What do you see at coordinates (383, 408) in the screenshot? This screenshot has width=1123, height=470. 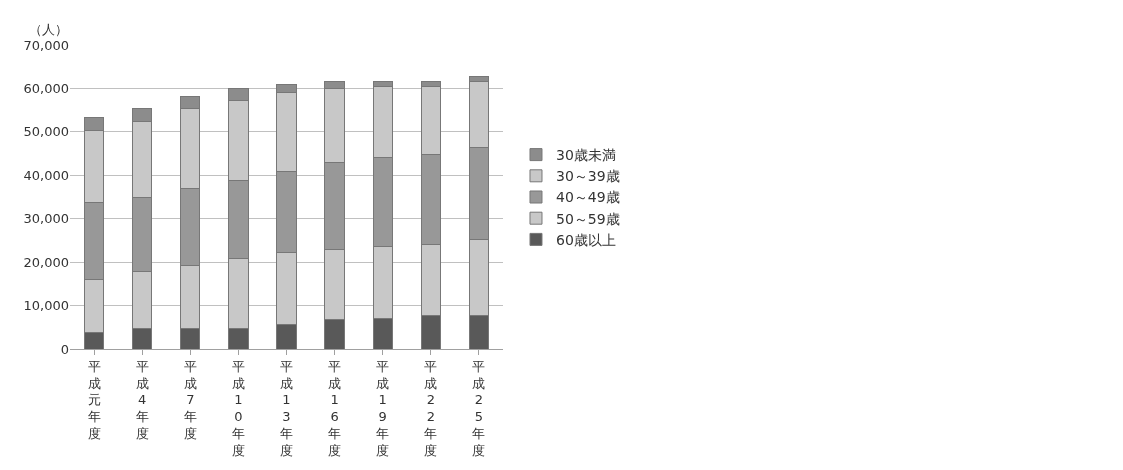 I see `x-tick-label: 平成19年度` at bounding box center [383, 408].